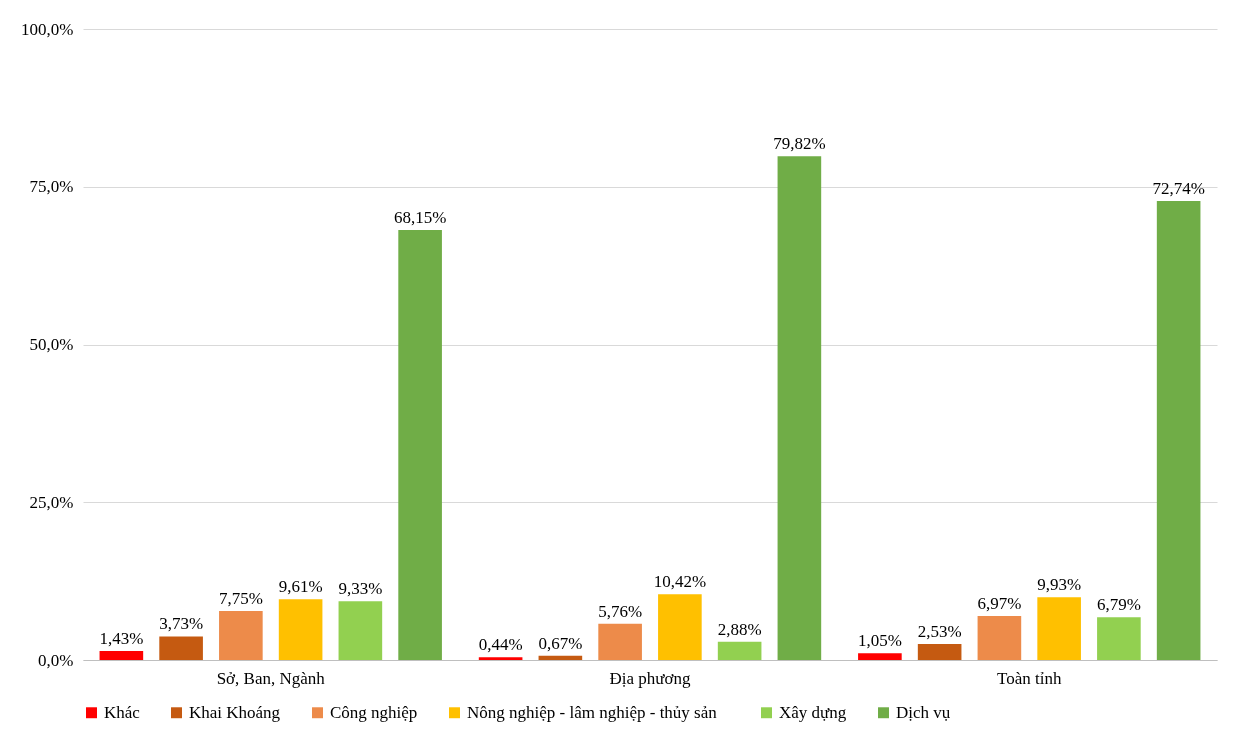 The height and width of the screenshot is (733, 1237). What do you see at coordinates (271, 678) in the screenshot?
I see `x-tick-label: Sở, Ban, Ngành` at bounding box center [271, 678].